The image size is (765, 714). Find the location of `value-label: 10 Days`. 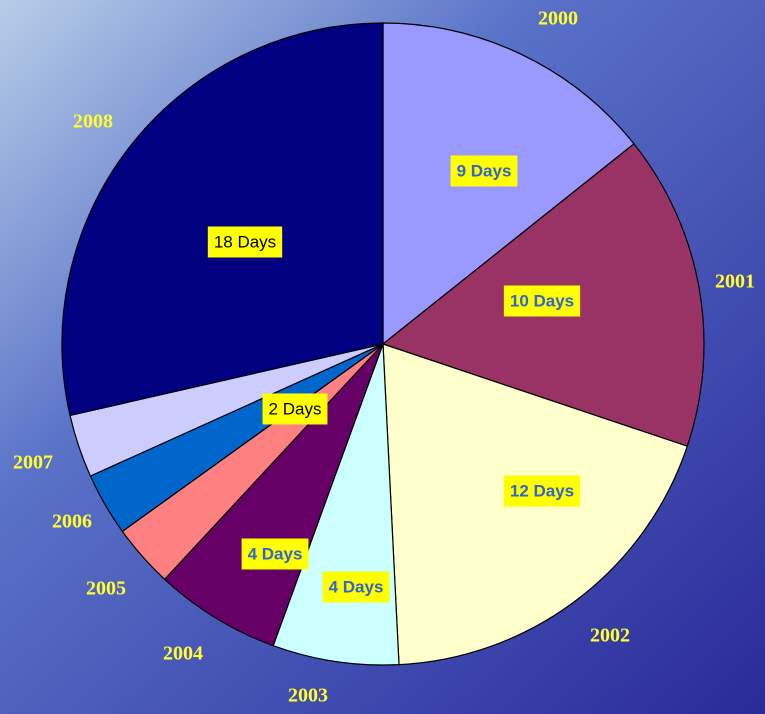

value-label: 10 Days is located at coordinates (542, 300).